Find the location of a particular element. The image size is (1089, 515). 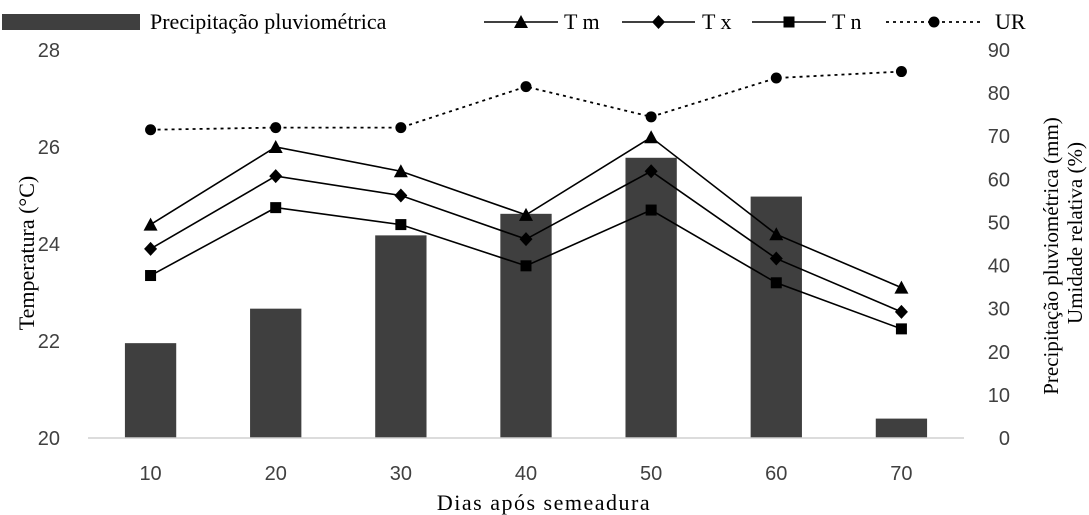

x-tick-label: 20 is located at coordinates (276, 474).